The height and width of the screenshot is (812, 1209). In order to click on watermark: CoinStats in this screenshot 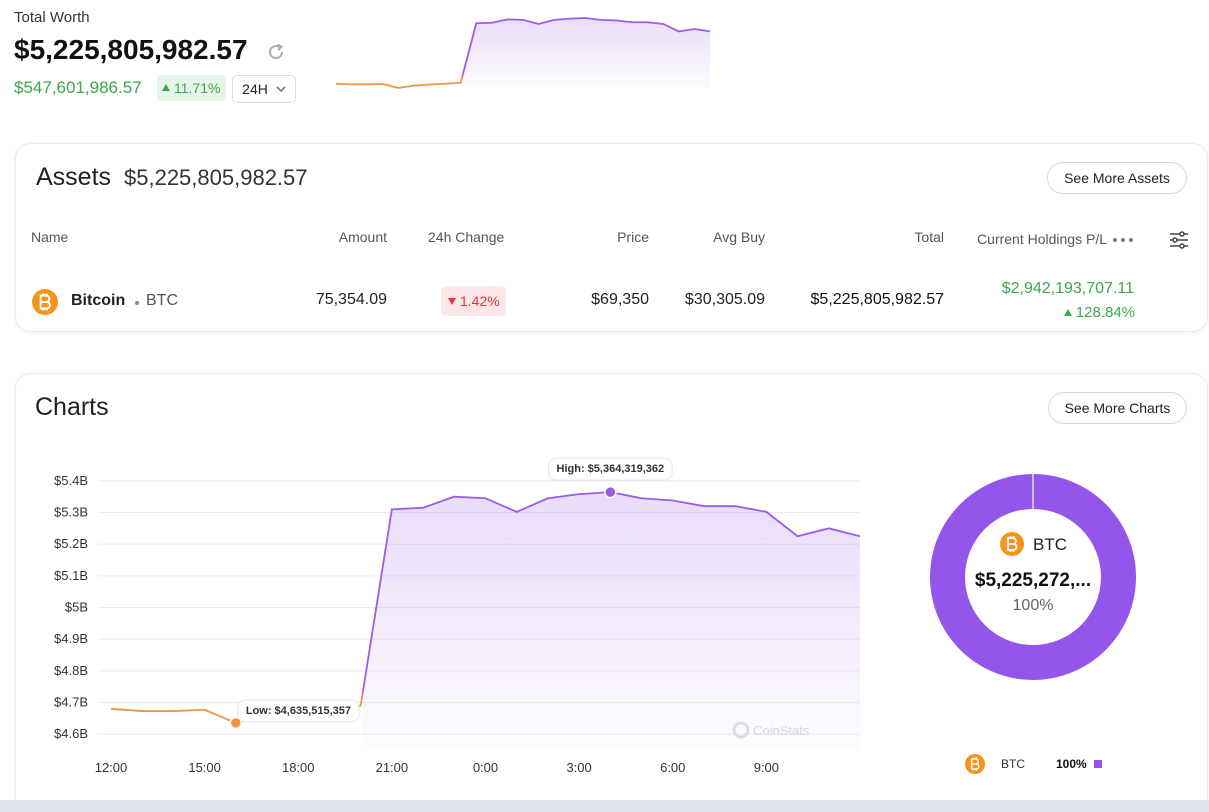, I will do `click(781, 730)`.